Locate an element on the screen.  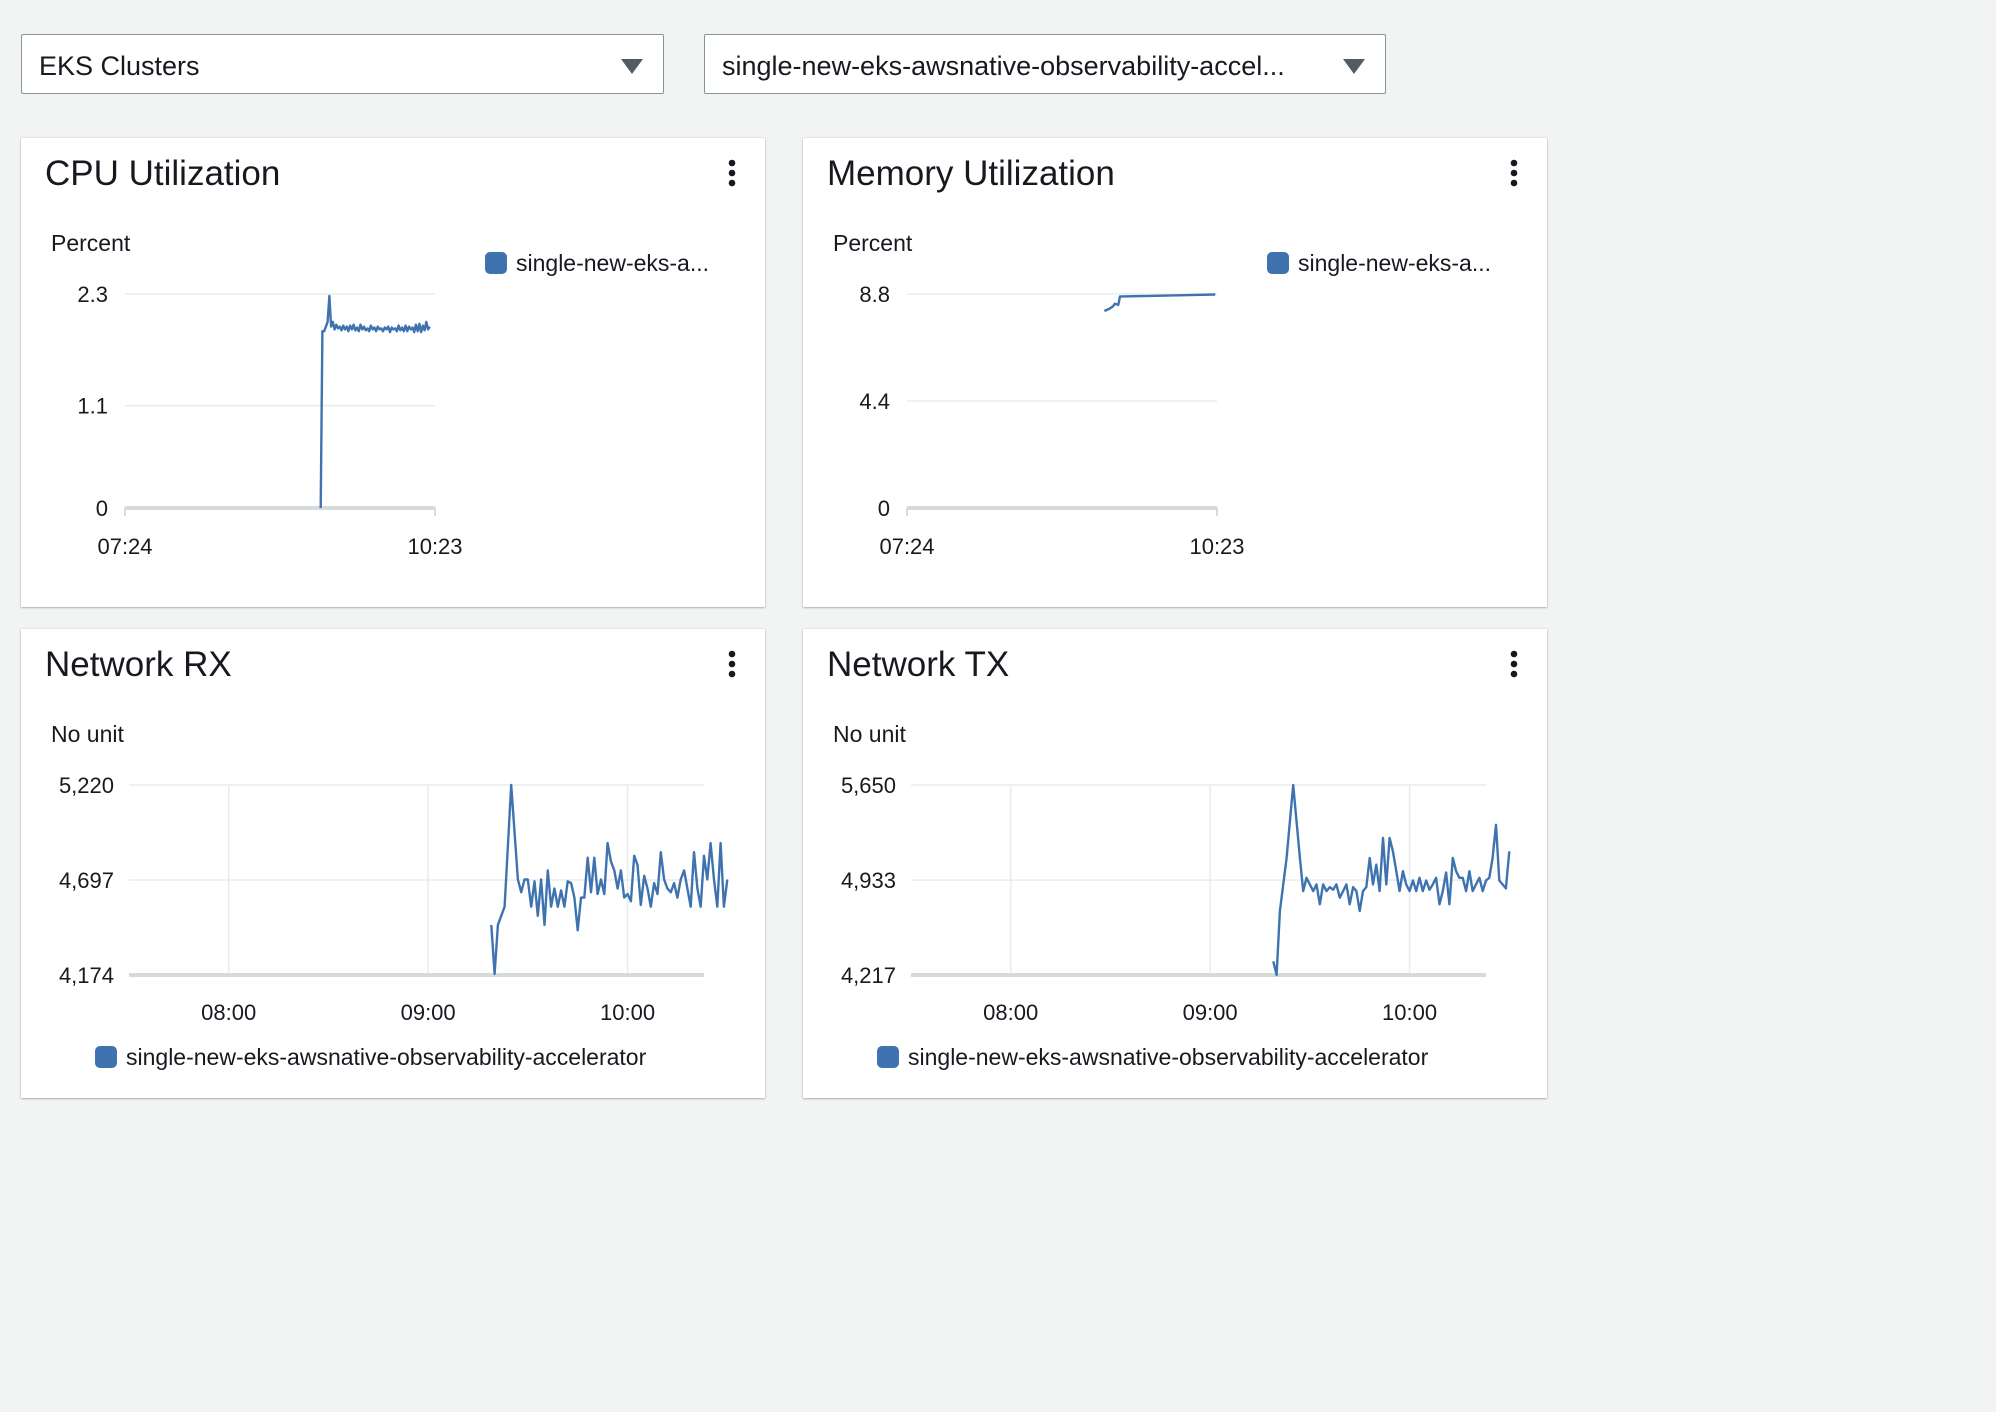
widget-title: Memory Utilization is located at coordinates (971, 173).